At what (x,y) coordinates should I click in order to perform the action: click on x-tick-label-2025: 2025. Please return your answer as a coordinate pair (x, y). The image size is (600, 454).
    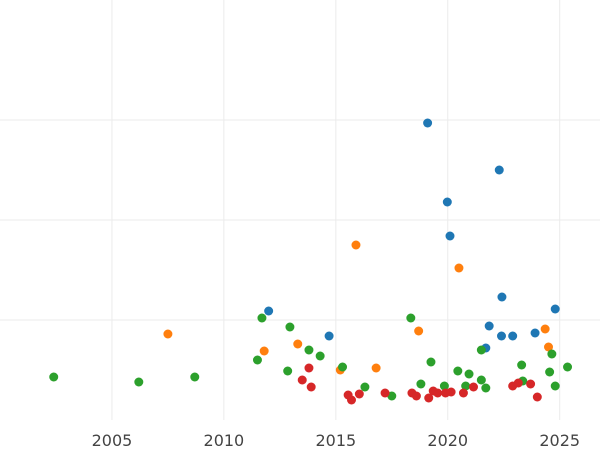
    Looking at the image, I should click on (559, 440).